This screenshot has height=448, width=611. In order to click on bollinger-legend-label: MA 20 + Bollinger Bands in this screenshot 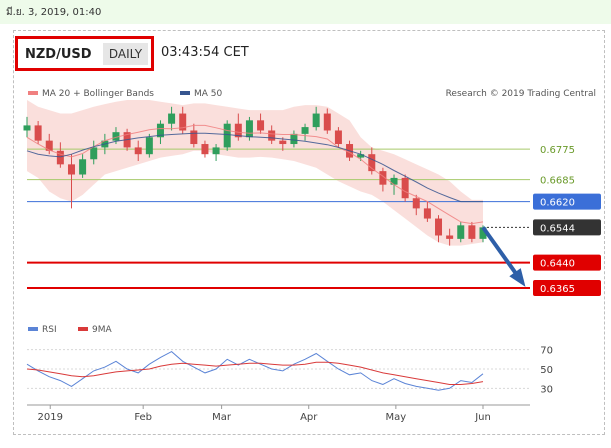, I will do `click(98, 94)`.